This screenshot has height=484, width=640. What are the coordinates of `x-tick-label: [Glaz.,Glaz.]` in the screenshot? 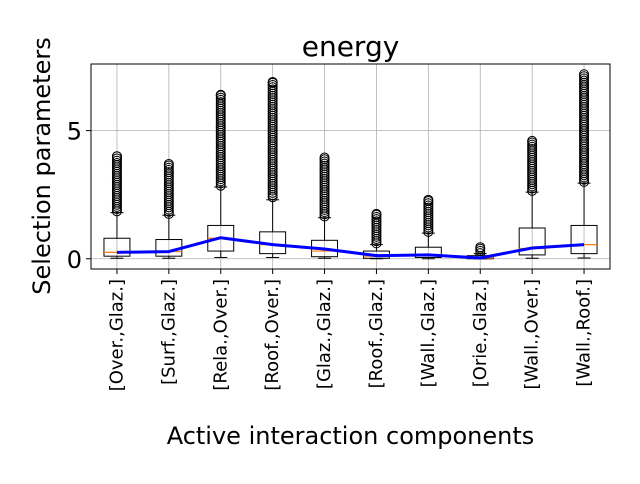 It's located at (324, 334).